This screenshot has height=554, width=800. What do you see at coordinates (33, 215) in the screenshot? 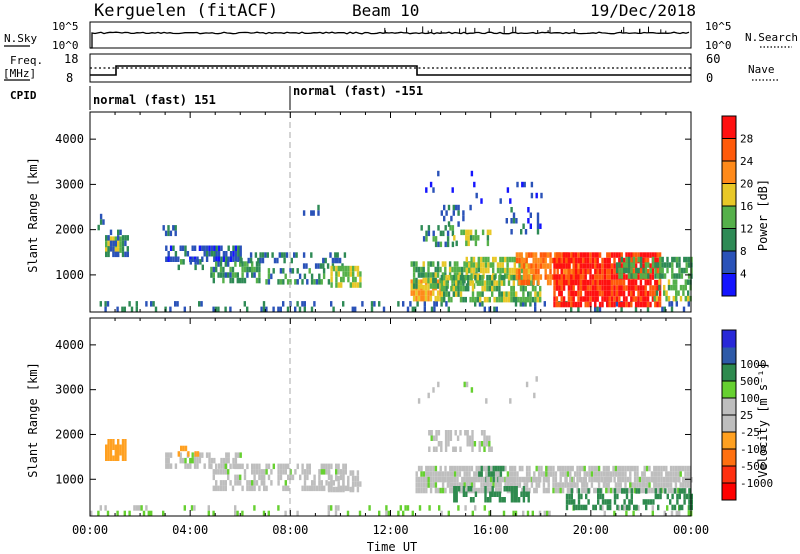
I see `power-ylabel: Slant Range [km]` at bounding box center [33, 215].